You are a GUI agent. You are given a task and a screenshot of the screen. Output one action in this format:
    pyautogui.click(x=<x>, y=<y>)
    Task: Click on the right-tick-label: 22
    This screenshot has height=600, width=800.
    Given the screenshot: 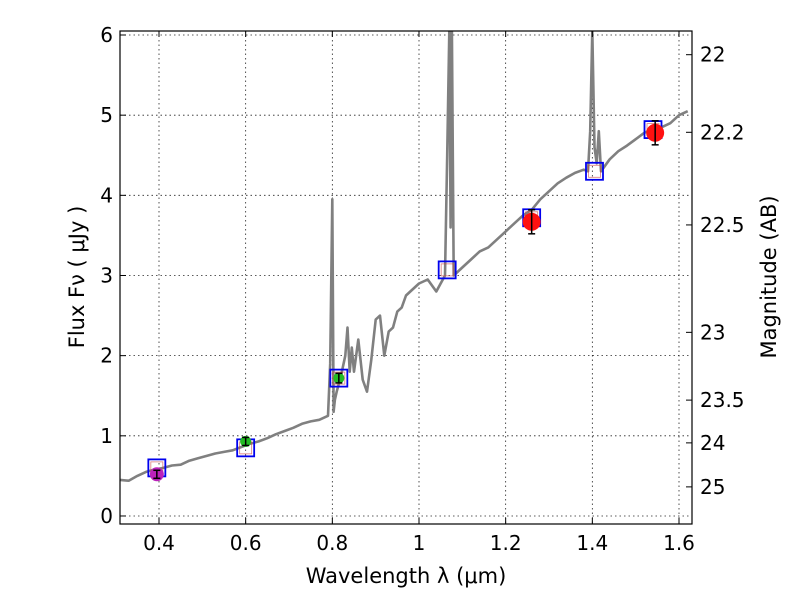 What is the action you would take?
    pyautogui.click(x=712, y=55)
    